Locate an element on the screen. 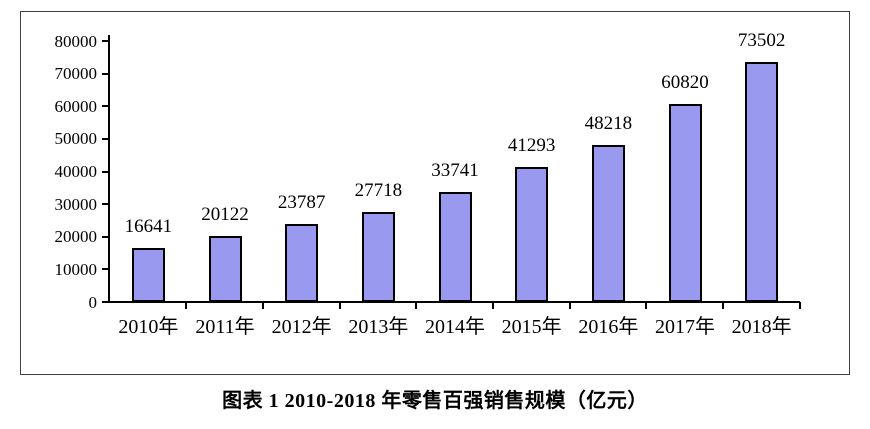 Image resolution: width=870 pixels, height=429 pixels. x-tick-label: 2016年 is located at coordinates (608, 327).